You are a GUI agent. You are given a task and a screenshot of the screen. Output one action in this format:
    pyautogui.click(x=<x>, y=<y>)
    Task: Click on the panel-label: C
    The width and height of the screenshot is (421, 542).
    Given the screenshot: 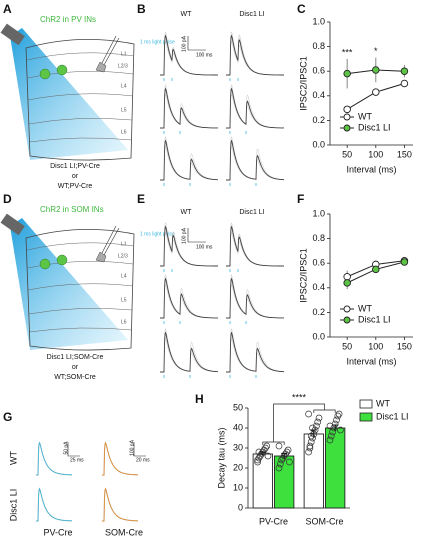 What is the action you would take?
    pyautogui.click(x=301, y=9)
    